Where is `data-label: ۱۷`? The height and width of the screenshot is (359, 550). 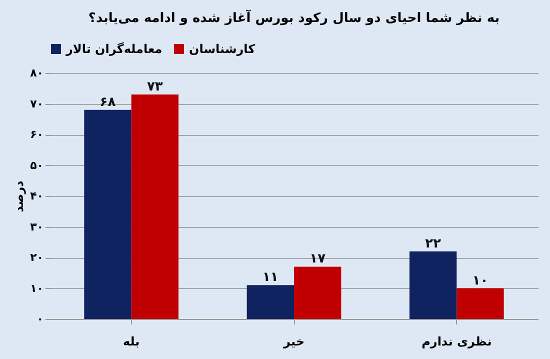 data-label: ۱۷ is located at coordinates (318, 259).